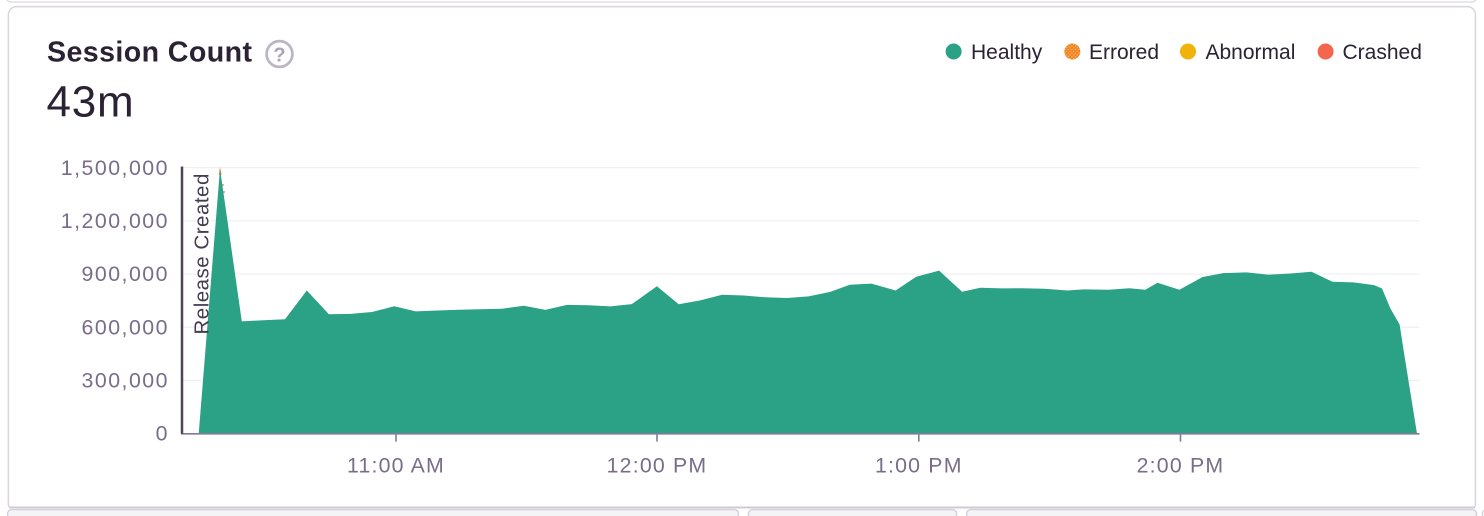 This screenshot has height=516, width=1484. Describe the element at coordinates (1181, 466) in the screenshot. I see `svg-text: 2:00 PM` at that location.